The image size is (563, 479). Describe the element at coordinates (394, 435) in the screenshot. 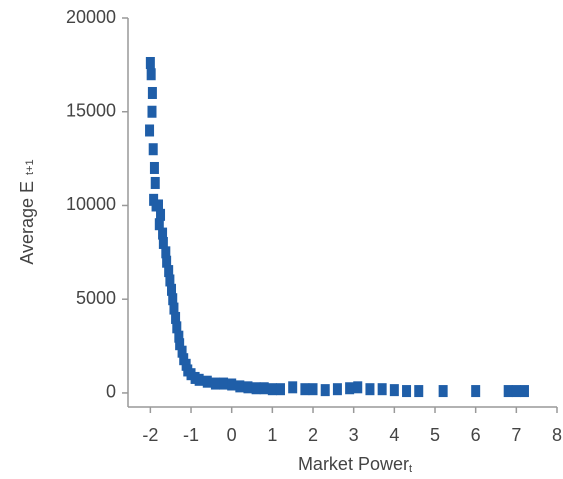

I see `x-tick-label: 4` at that location.